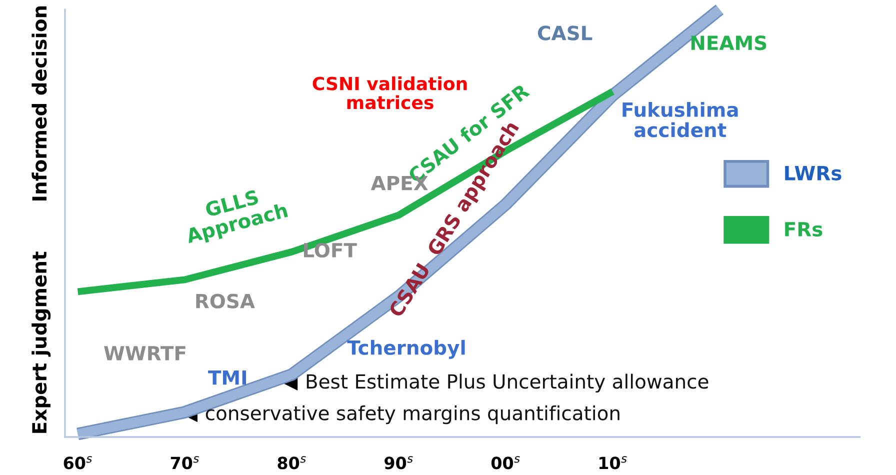 This screenshot has width=896, height=475. What do you see at coordinates (813, 173) in the screenshot?
I see `legend-label: LWRs` at bounding box center [813, 173].